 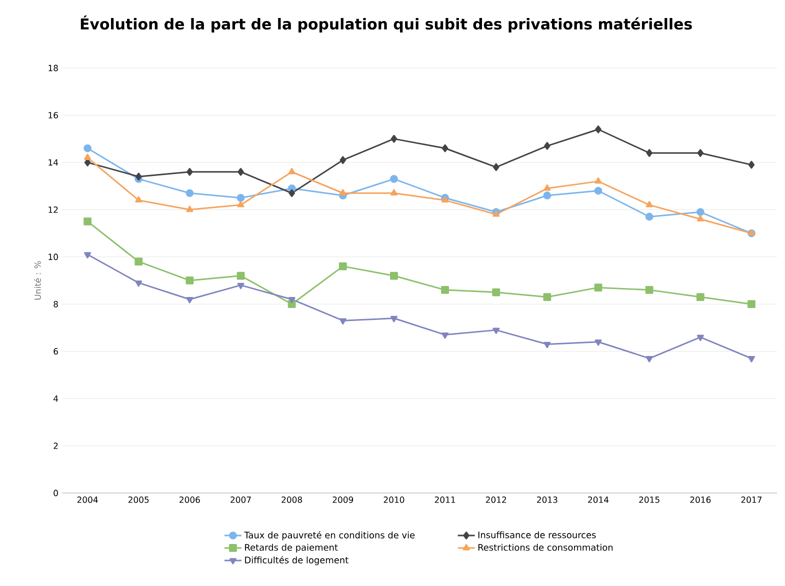 What do you see at coordinates (598, 499) in the screenshot?
I see `x-tick-label: 2014` at bounding box center [598, 499].